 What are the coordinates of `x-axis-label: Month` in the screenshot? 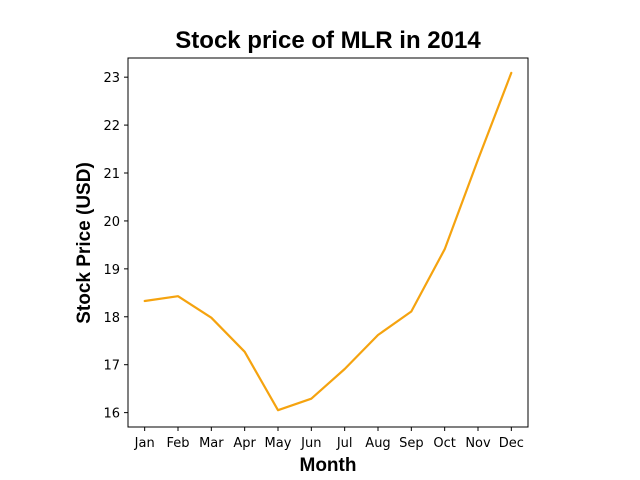 It's located at (328, 465).